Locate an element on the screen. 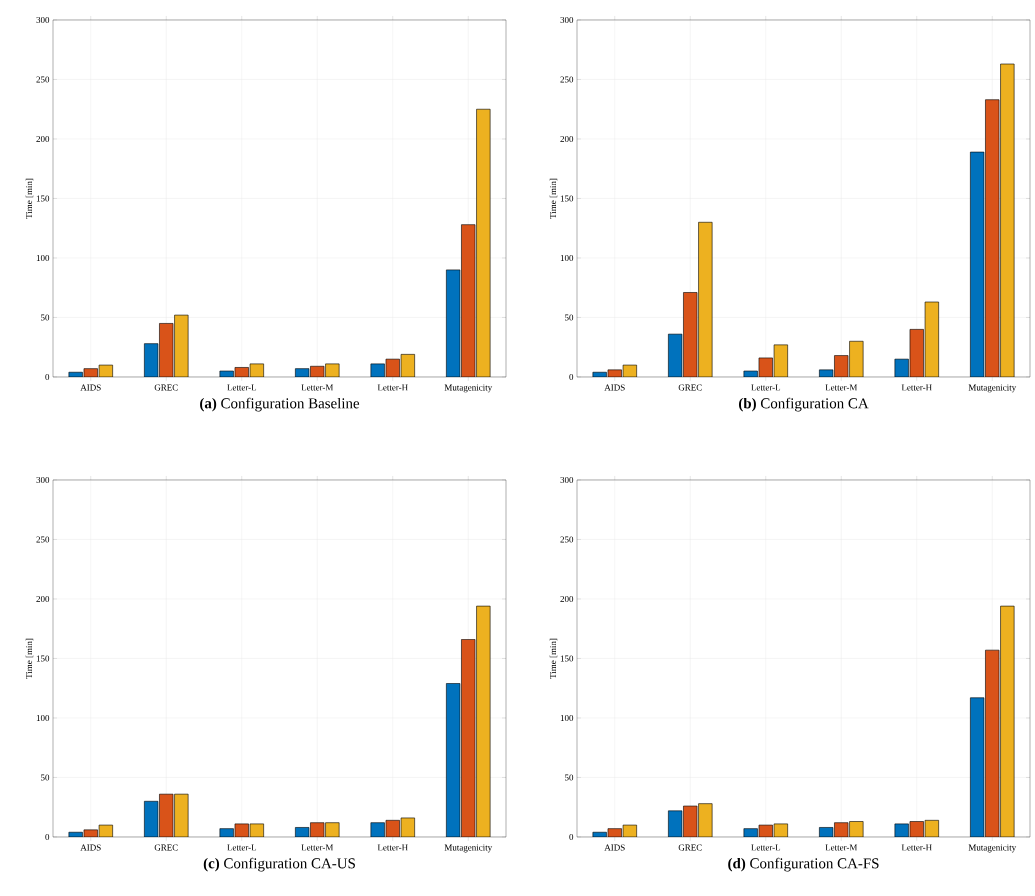 The width and height of the screenshot is (1035, 896). text: (b) Configuration CA is located at coordinates (804, 404).